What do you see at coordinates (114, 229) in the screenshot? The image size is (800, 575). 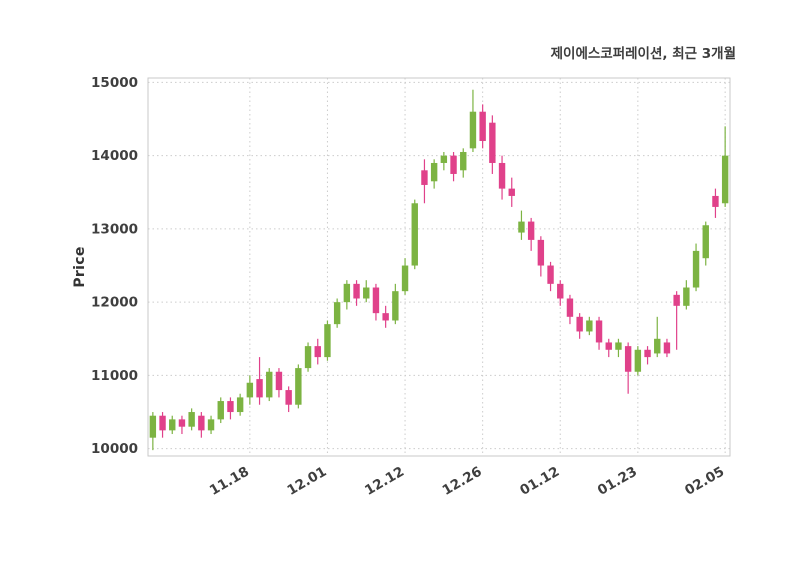 I see `y-tick-label: 13000` at bounding box center [114, 229].